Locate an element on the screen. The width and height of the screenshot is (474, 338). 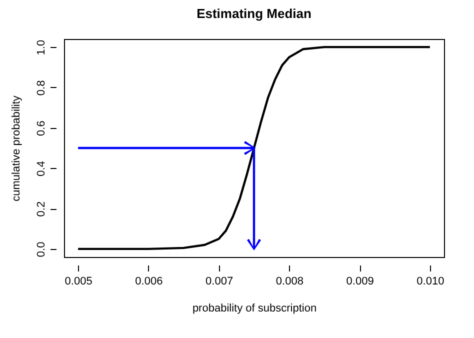
x-tick-label: 0.008 is located at coordinates (290, 282).